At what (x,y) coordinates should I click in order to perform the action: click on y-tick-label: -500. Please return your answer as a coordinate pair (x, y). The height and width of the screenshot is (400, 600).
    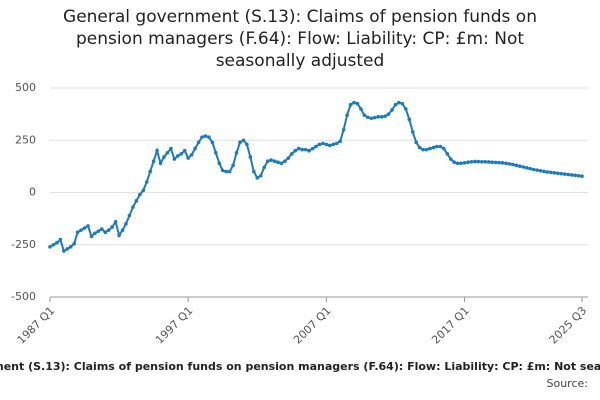
    Looking at the image, I should click on (23, 296).